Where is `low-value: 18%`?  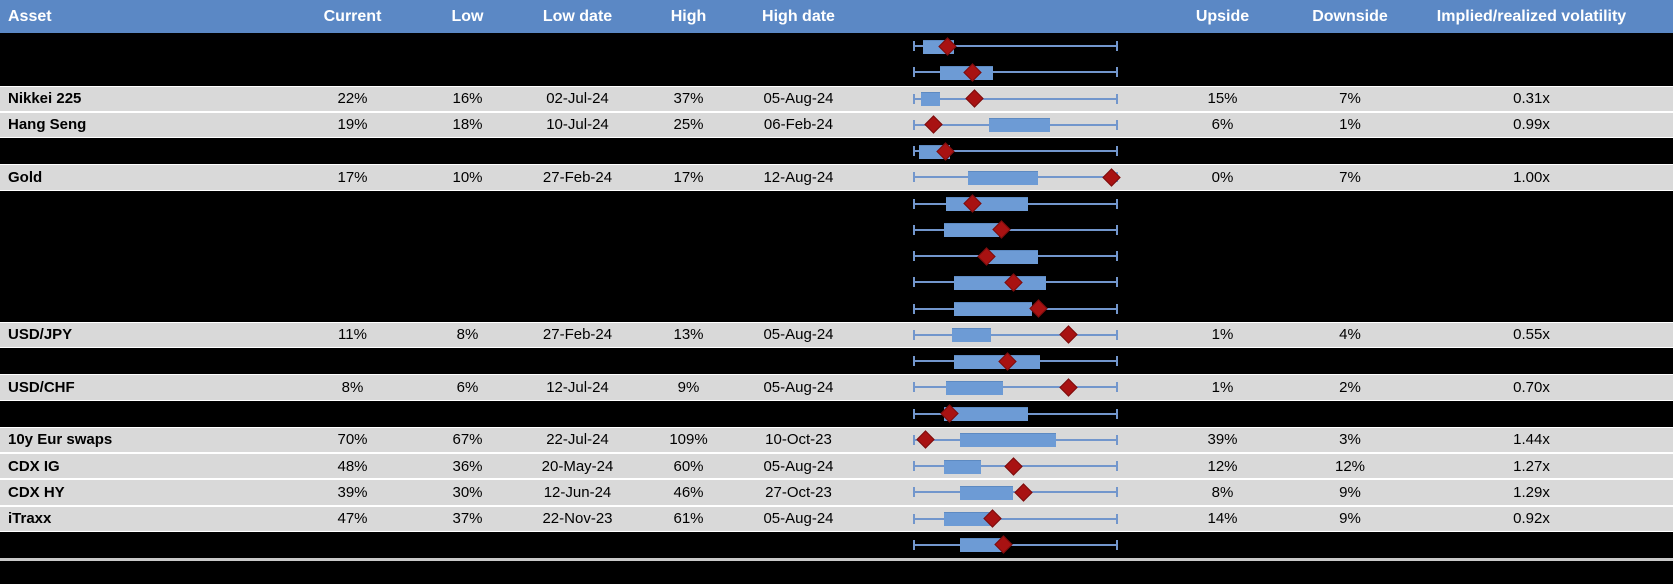 low-value: 18% is located at coordinates (467, 125).